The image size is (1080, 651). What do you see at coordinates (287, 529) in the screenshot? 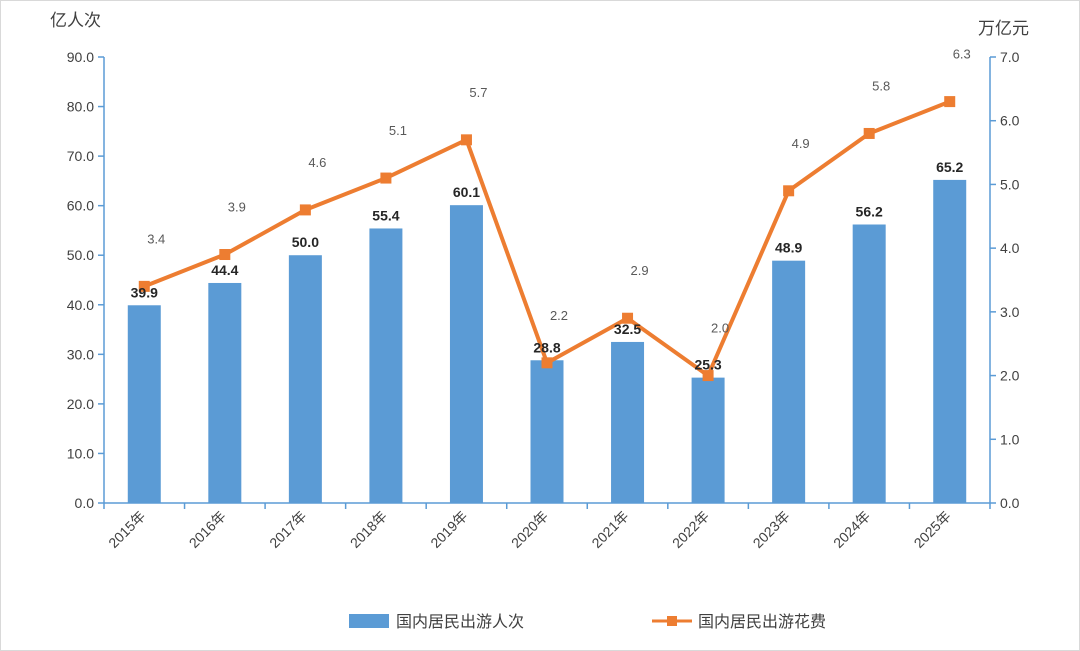
I see `x-tick-label: 2017年` at bounding box center [287, 529].